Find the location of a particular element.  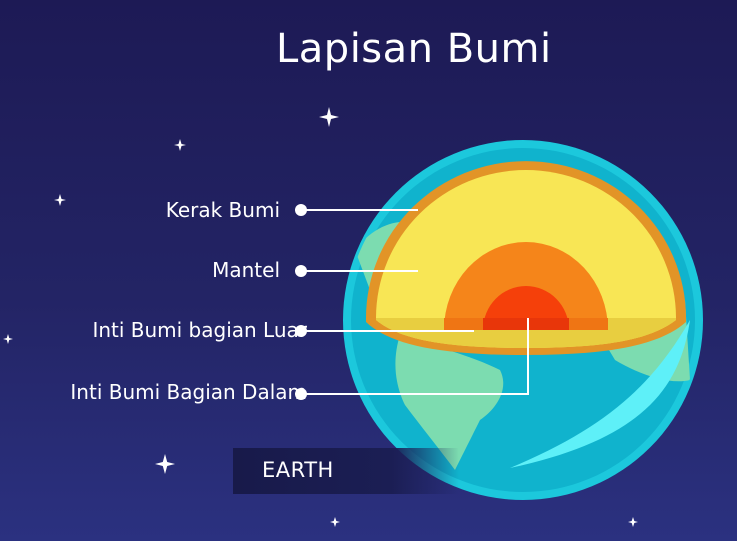

earth-banner-text: EARTH is located at coordinates (298, 470).